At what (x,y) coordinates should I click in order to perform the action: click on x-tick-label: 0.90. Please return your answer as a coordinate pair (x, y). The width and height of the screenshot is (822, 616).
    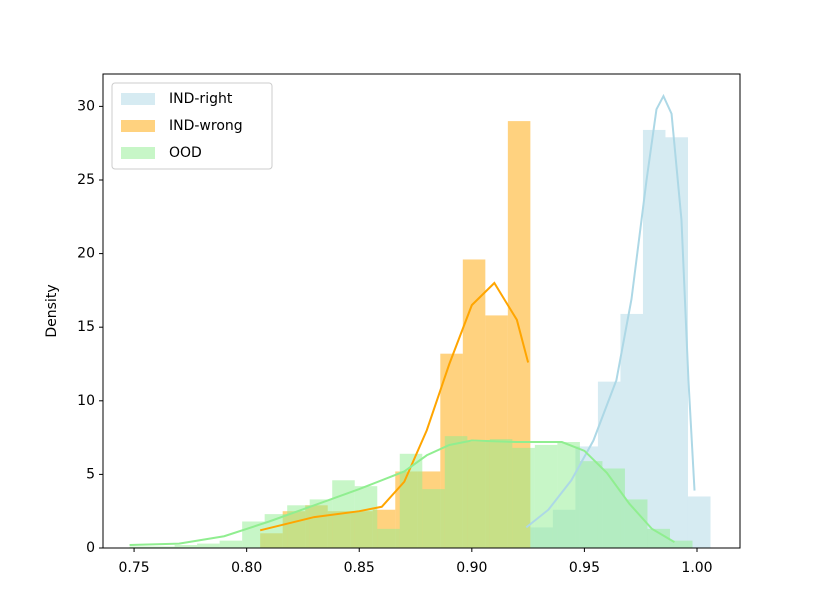
    Looking at the image, I should click on (471, 568).